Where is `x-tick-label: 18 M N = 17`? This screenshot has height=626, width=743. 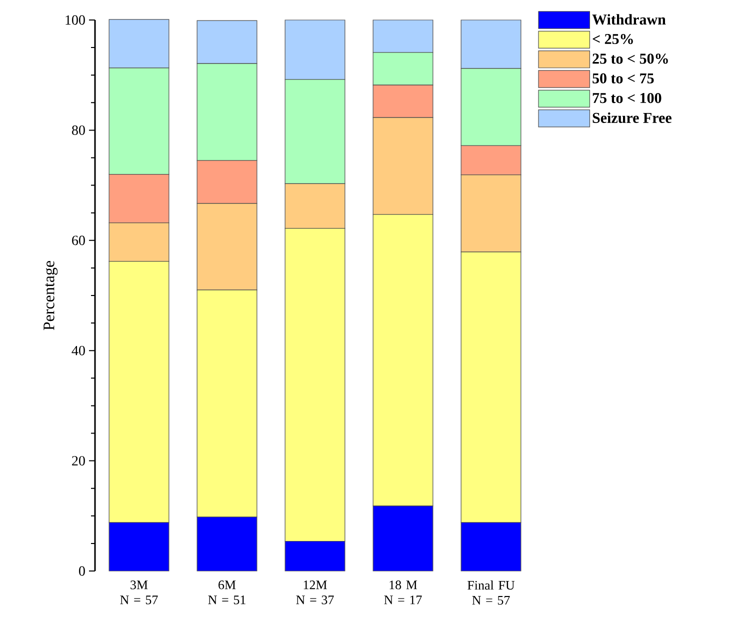
x-tick-label: 18 M N = 17 is located at coordinates (403, 592).